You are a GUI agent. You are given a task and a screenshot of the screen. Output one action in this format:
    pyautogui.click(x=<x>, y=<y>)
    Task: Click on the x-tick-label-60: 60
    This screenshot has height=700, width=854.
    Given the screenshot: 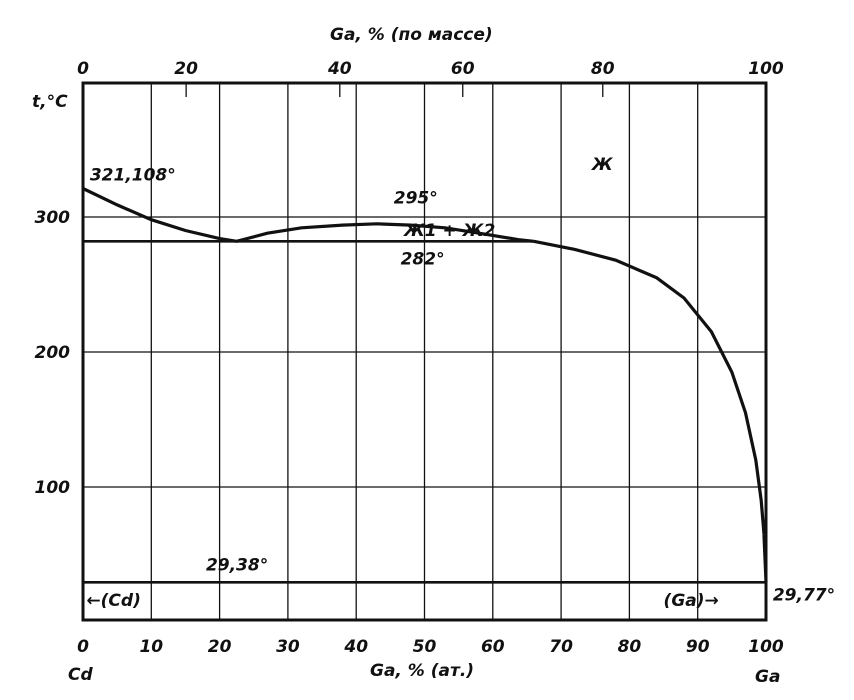 What is the action you would take?
    pyautogui.click(x=493, y=647)
    